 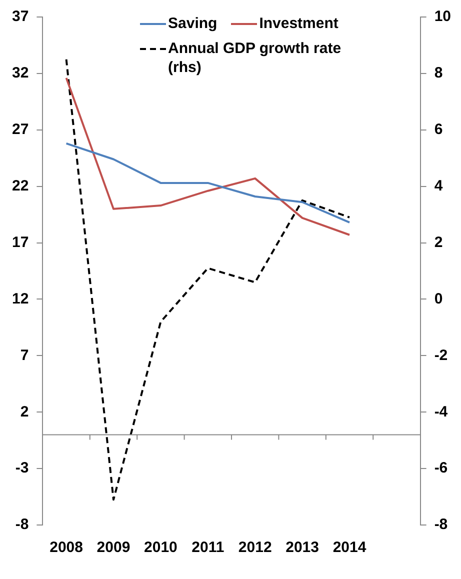 I want to click on y-tick-label: 17, so click(x=20, y=242).